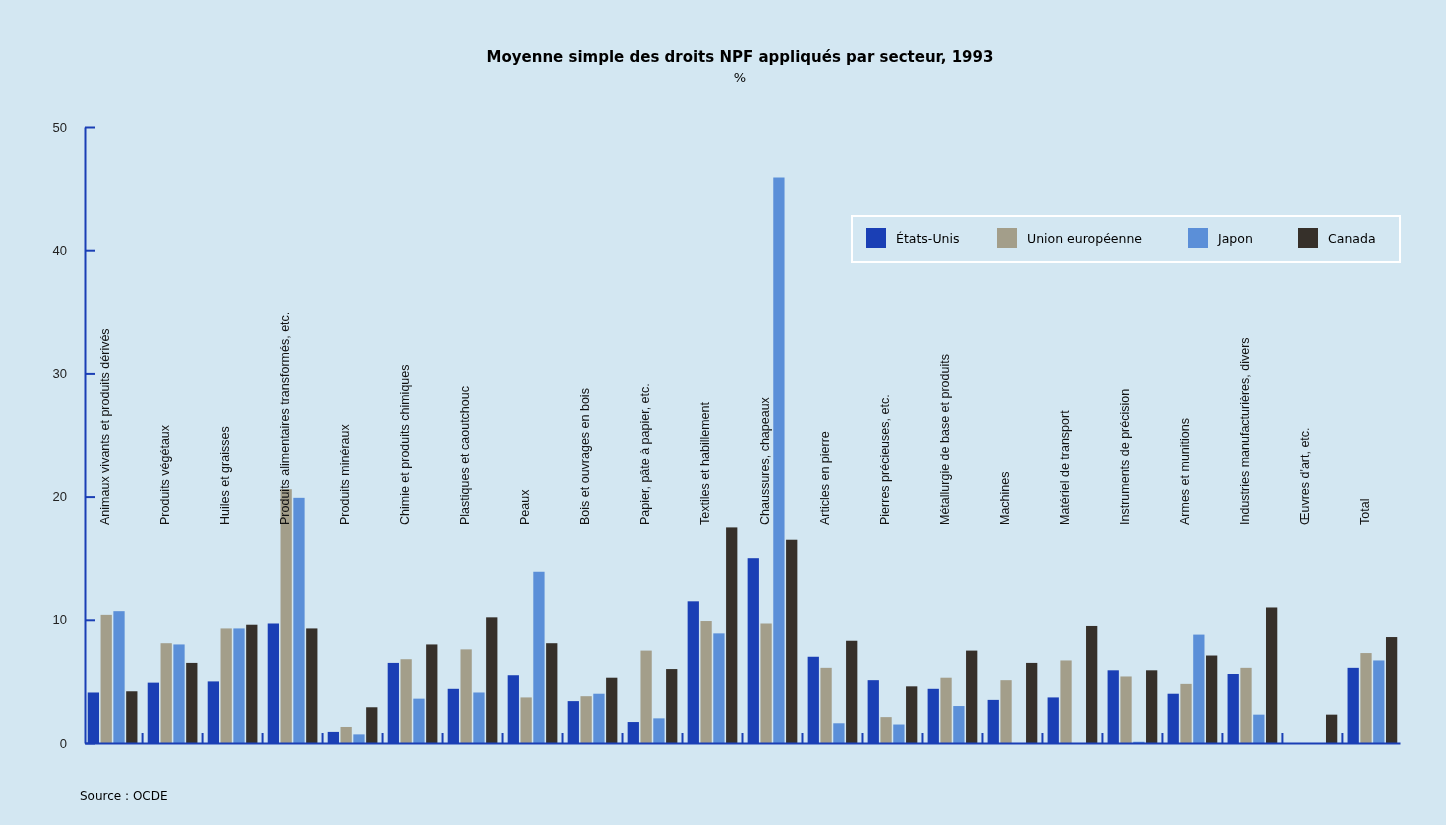 This screenshot has height=825, width=1446. I want to click on x-tick-label: Chaussures, chapeaux, so click(764, 460).